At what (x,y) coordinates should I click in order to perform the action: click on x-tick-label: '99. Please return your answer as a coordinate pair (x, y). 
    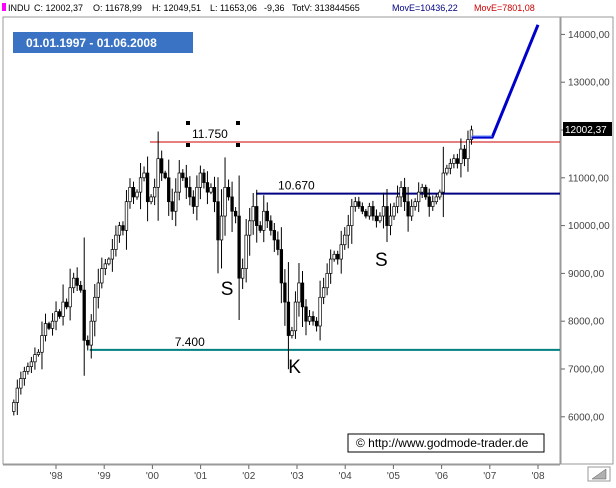
    Looking at the image, I should click on (104, 476).